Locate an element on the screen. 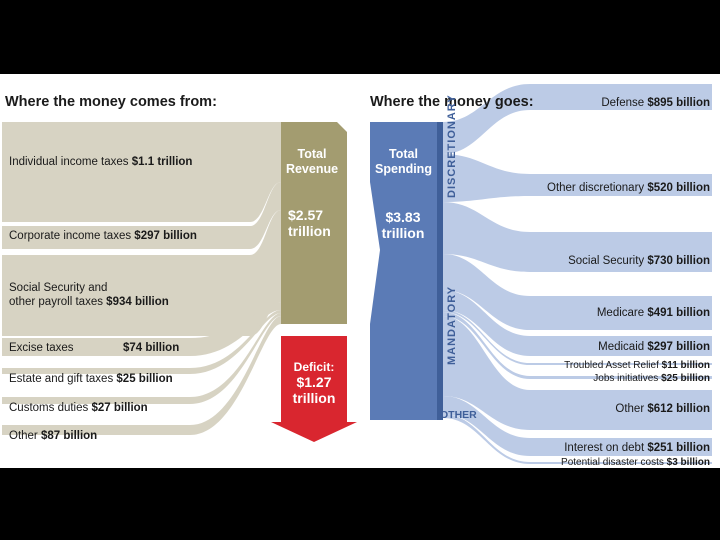  revenue-item: Individual income taxes $1.1 trillion is located at coordinates (100, 162).